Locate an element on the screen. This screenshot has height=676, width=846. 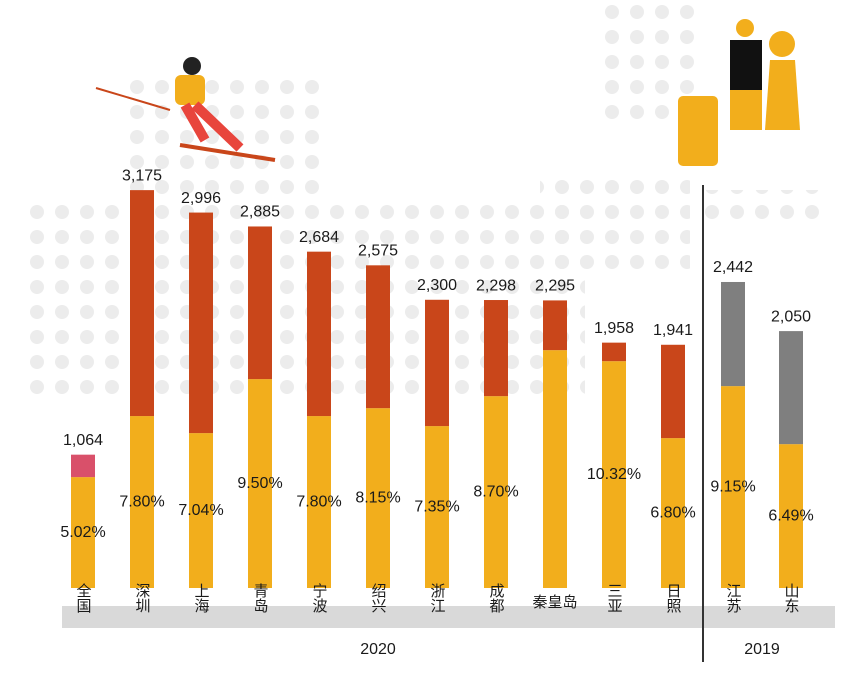
category-label: 浙江 is located at coordinates (437, 598).